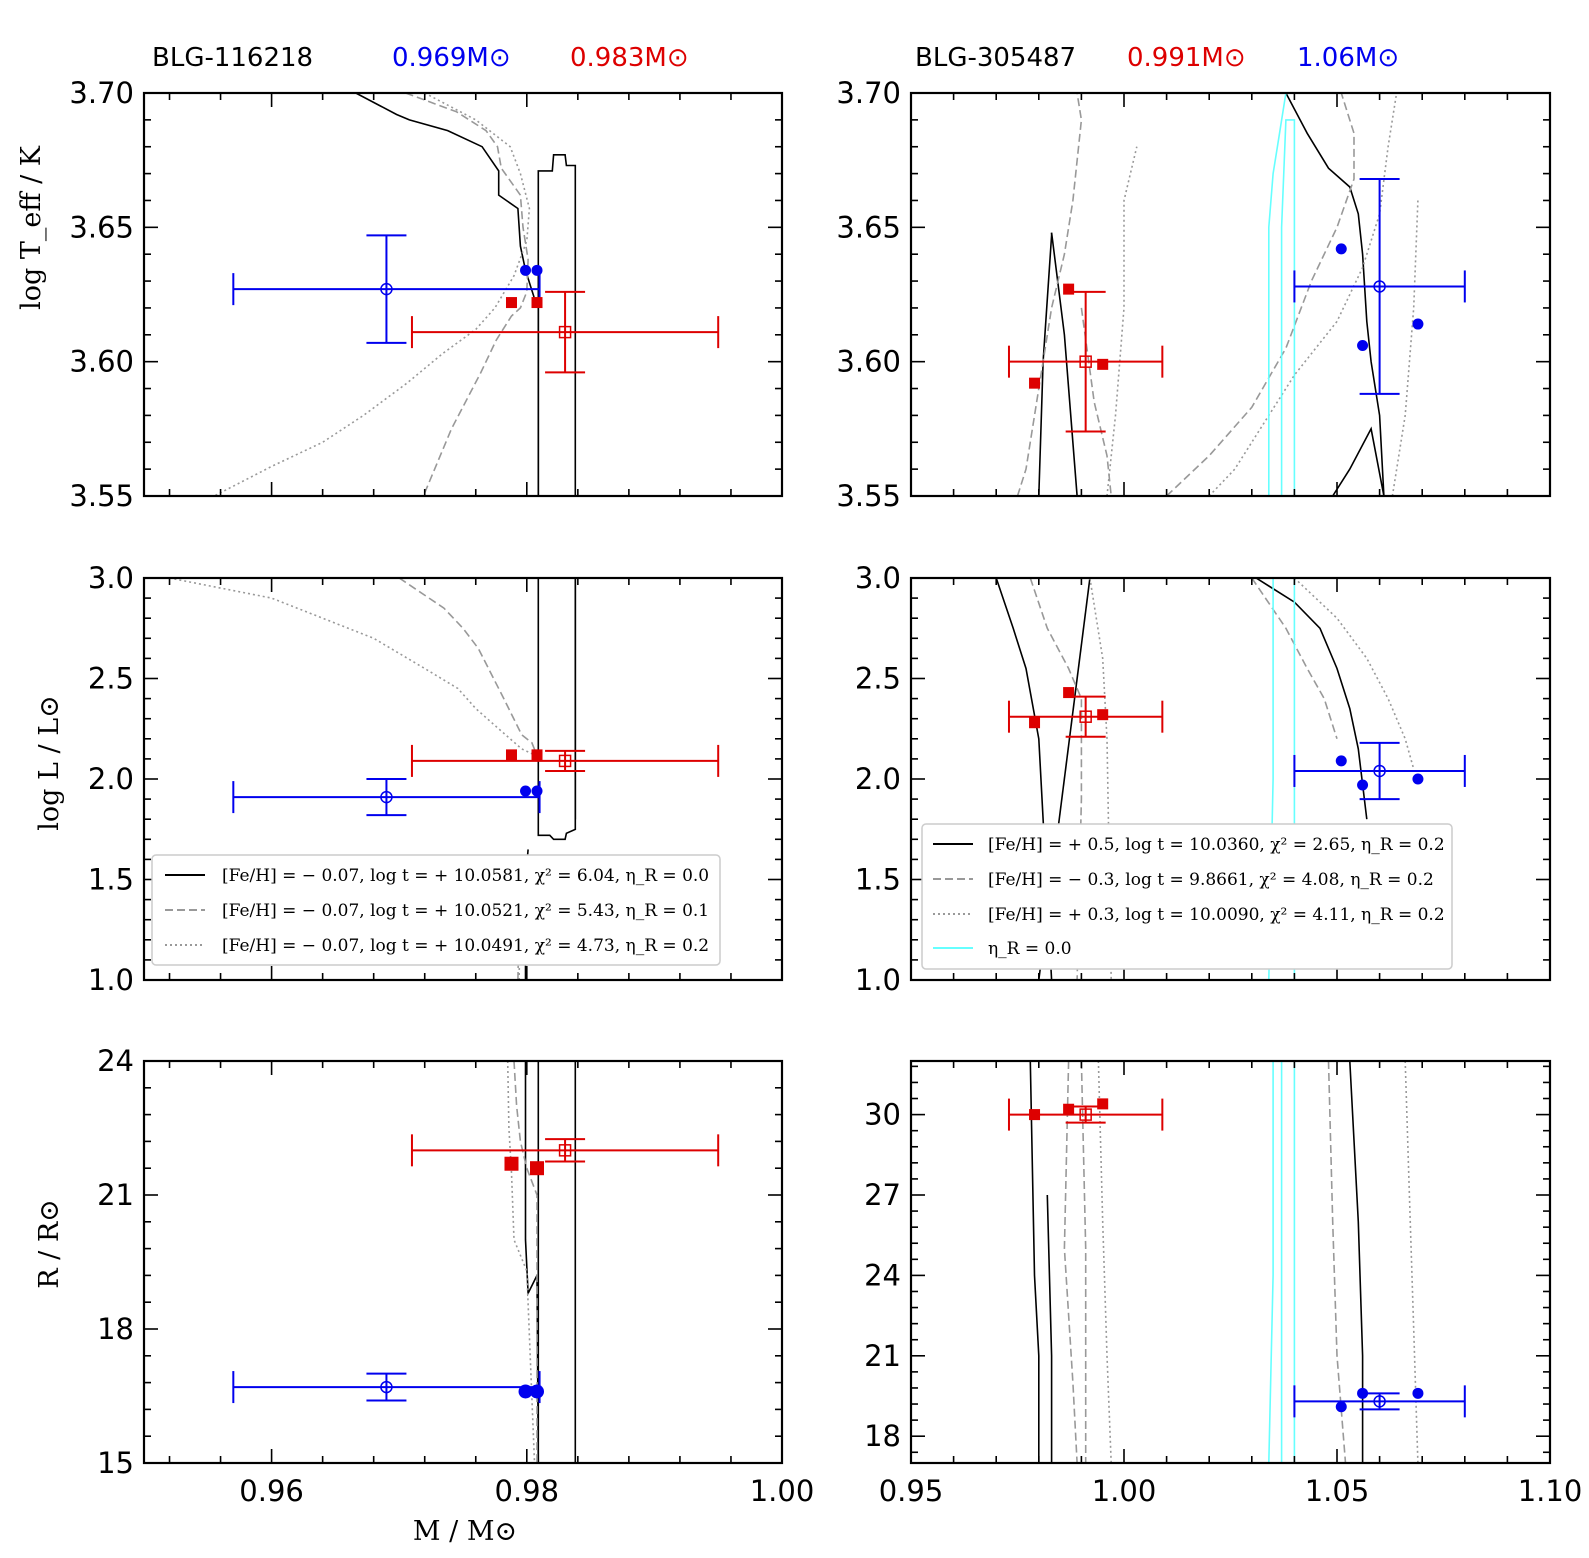 The image size is (1589, 1558). I want to click on left-rad-tracks, so click(541, 1262).